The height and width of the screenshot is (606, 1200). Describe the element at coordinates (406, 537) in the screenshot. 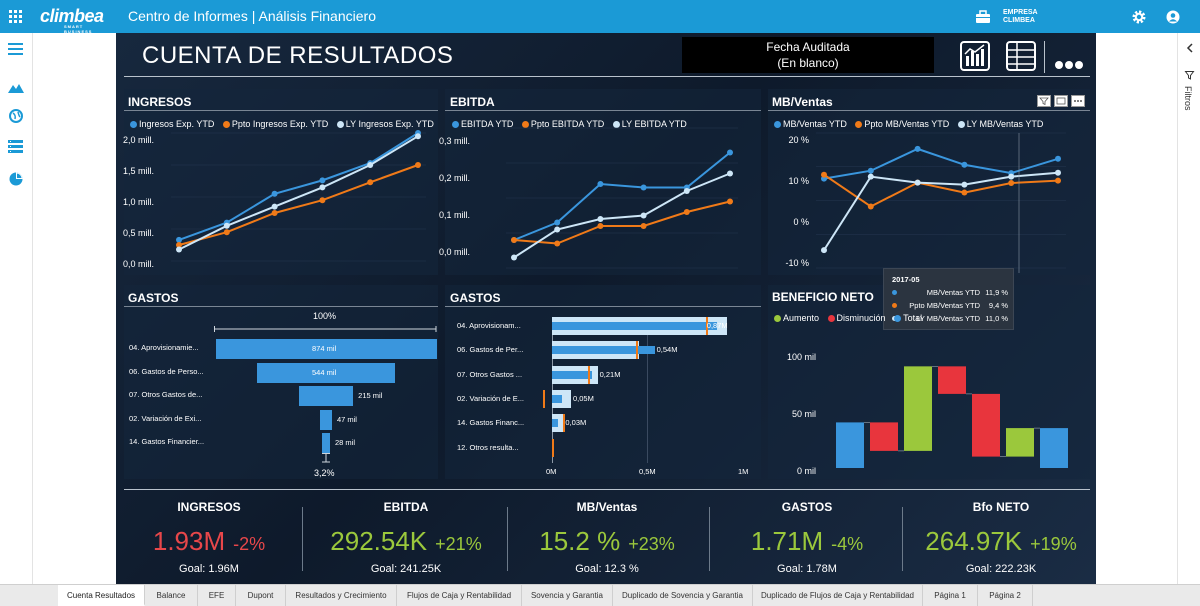

I see `kpi-ebitda: EBITDA 292.54K +21% Goal: 241.25K` at that location.